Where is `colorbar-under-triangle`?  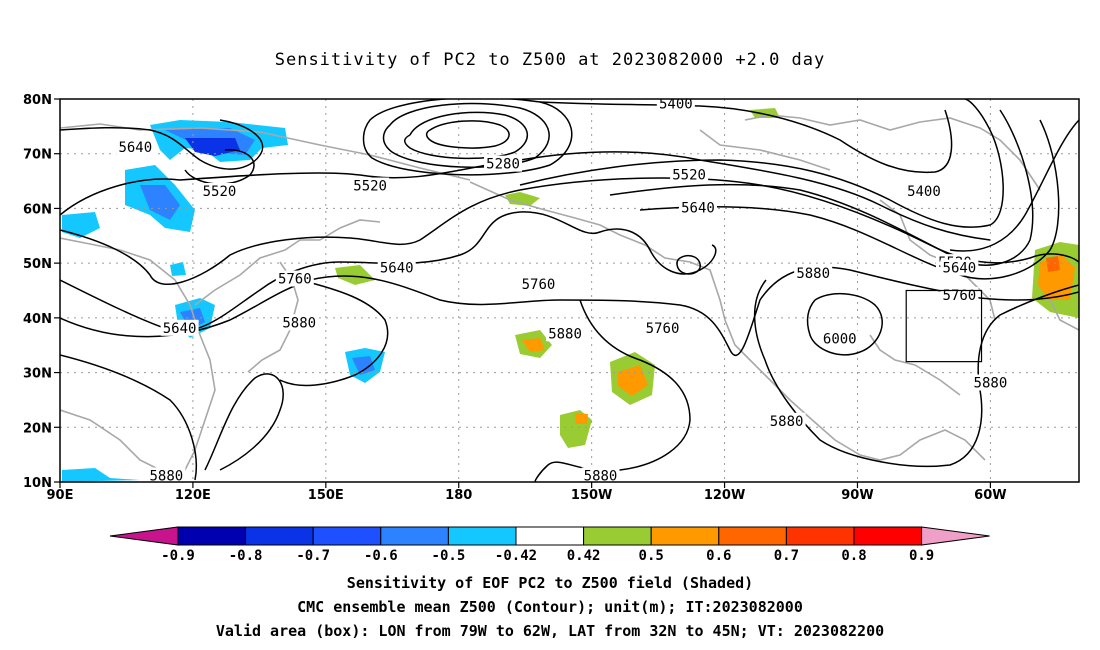 colorbar-under-triangle is located at coordinates (144, 536).